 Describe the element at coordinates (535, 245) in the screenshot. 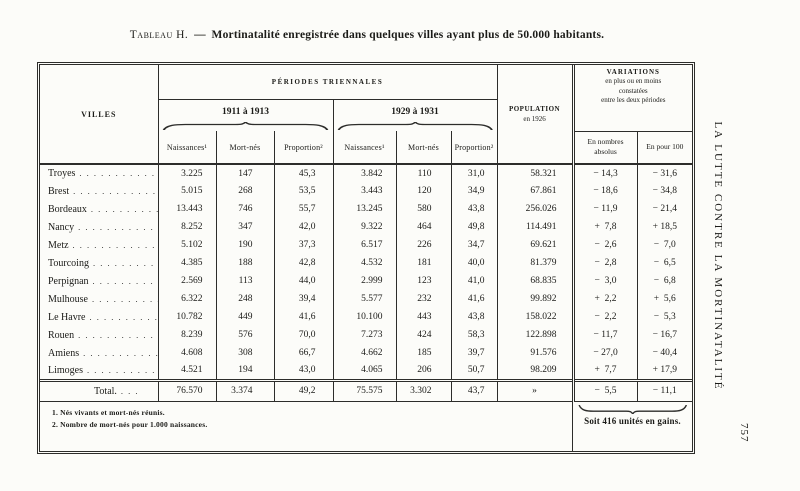

I see `value-cell: 69.621` at that location.